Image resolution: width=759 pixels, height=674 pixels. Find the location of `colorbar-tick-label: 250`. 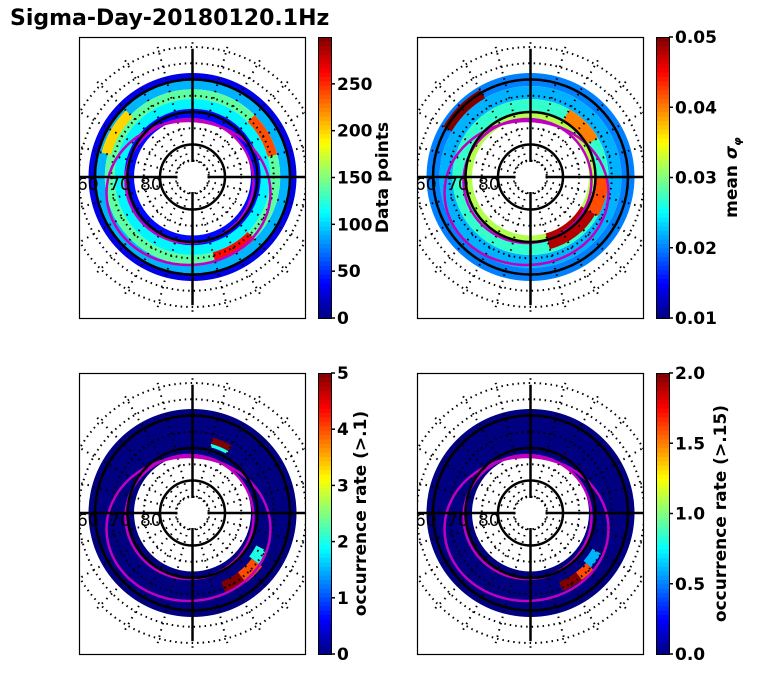

colorbar-tick-label: 250 is located at coordinates (355, 85).